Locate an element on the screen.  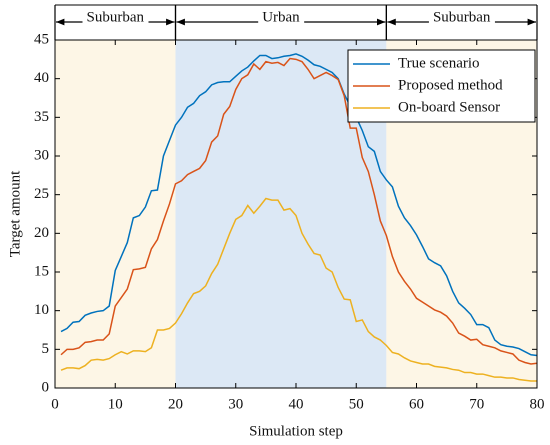
y-tick-label: 20 is located at coordinates (41, 233).